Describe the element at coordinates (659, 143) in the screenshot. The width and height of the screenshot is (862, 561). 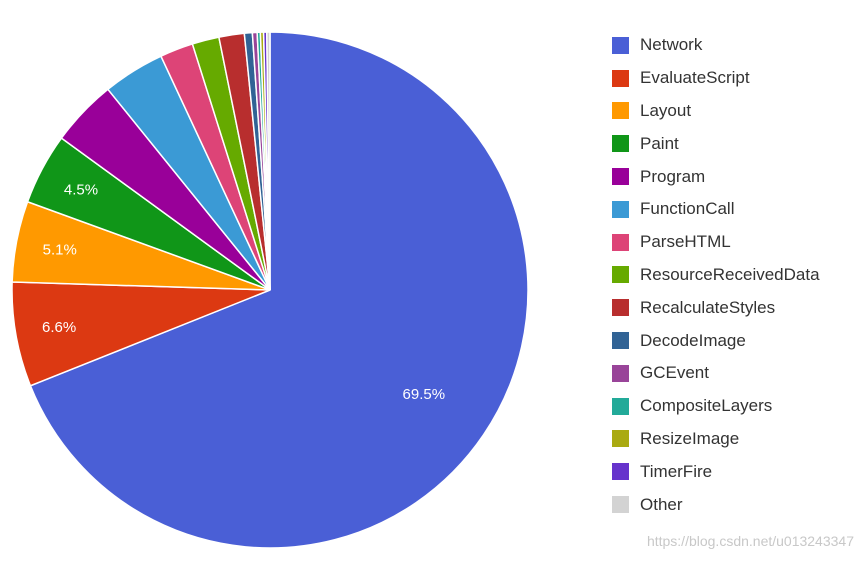
I see `legend-label-paint: Paint` at that location.